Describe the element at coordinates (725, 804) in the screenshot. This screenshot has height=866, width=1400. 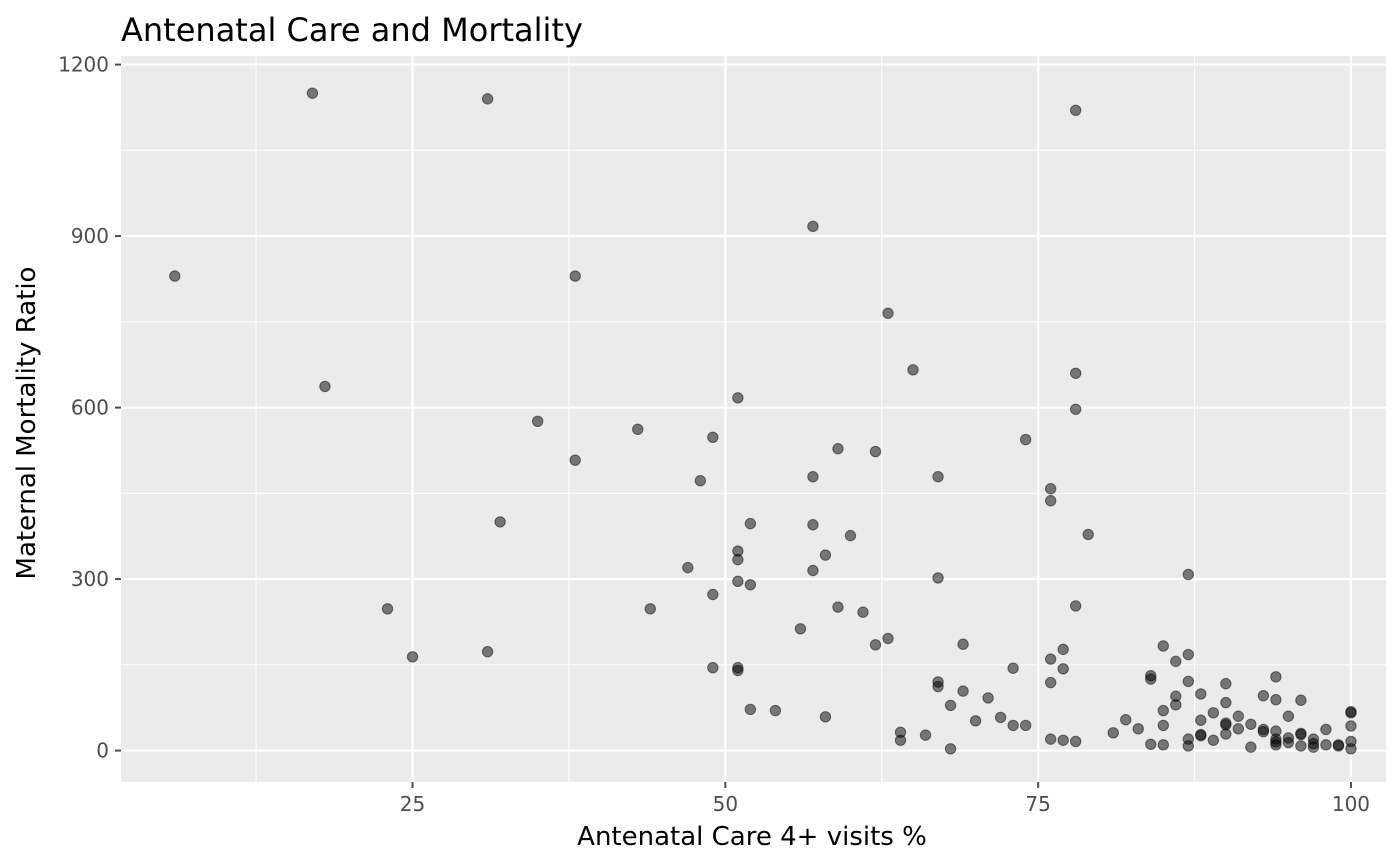
I see `x-tick-label: 50` at that location.